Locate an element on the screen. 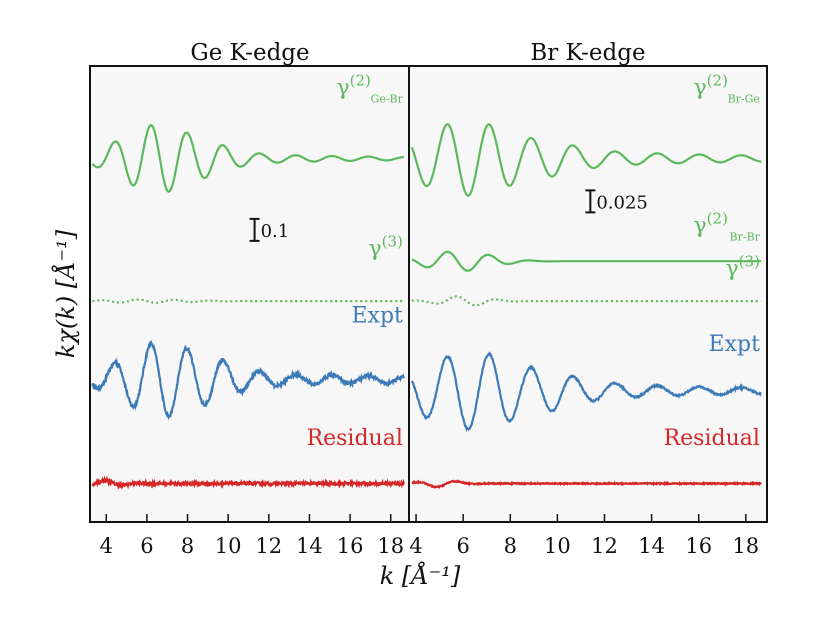 This screenshot has width=820, height=631. series-line--2-br-ge is located at coordinates (586, 160).